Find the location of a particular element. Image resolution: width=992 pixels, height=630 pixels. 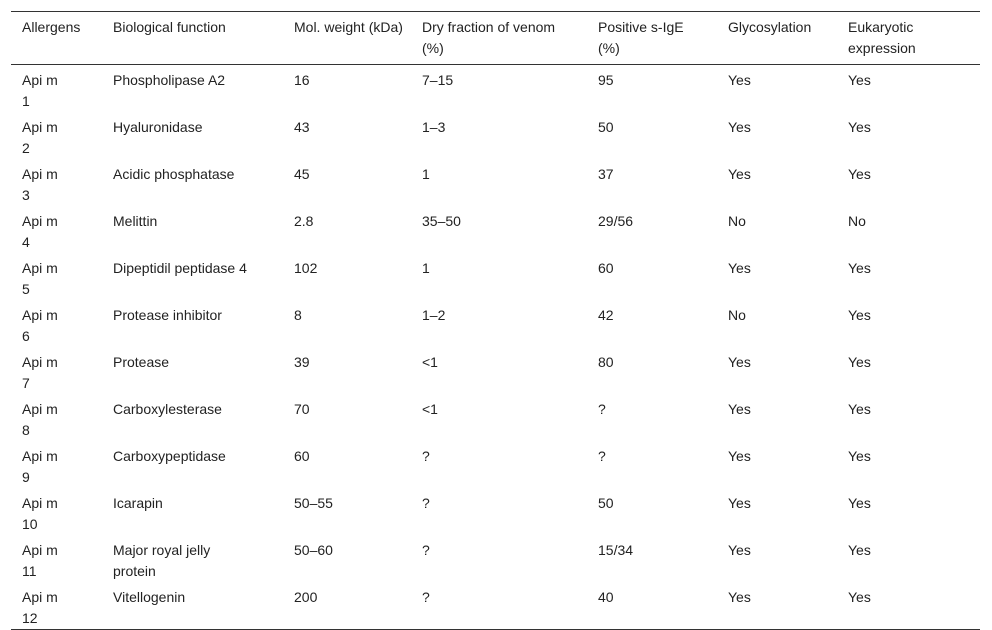

table-cell: Api m 6 is located at coordinates (40, 325).